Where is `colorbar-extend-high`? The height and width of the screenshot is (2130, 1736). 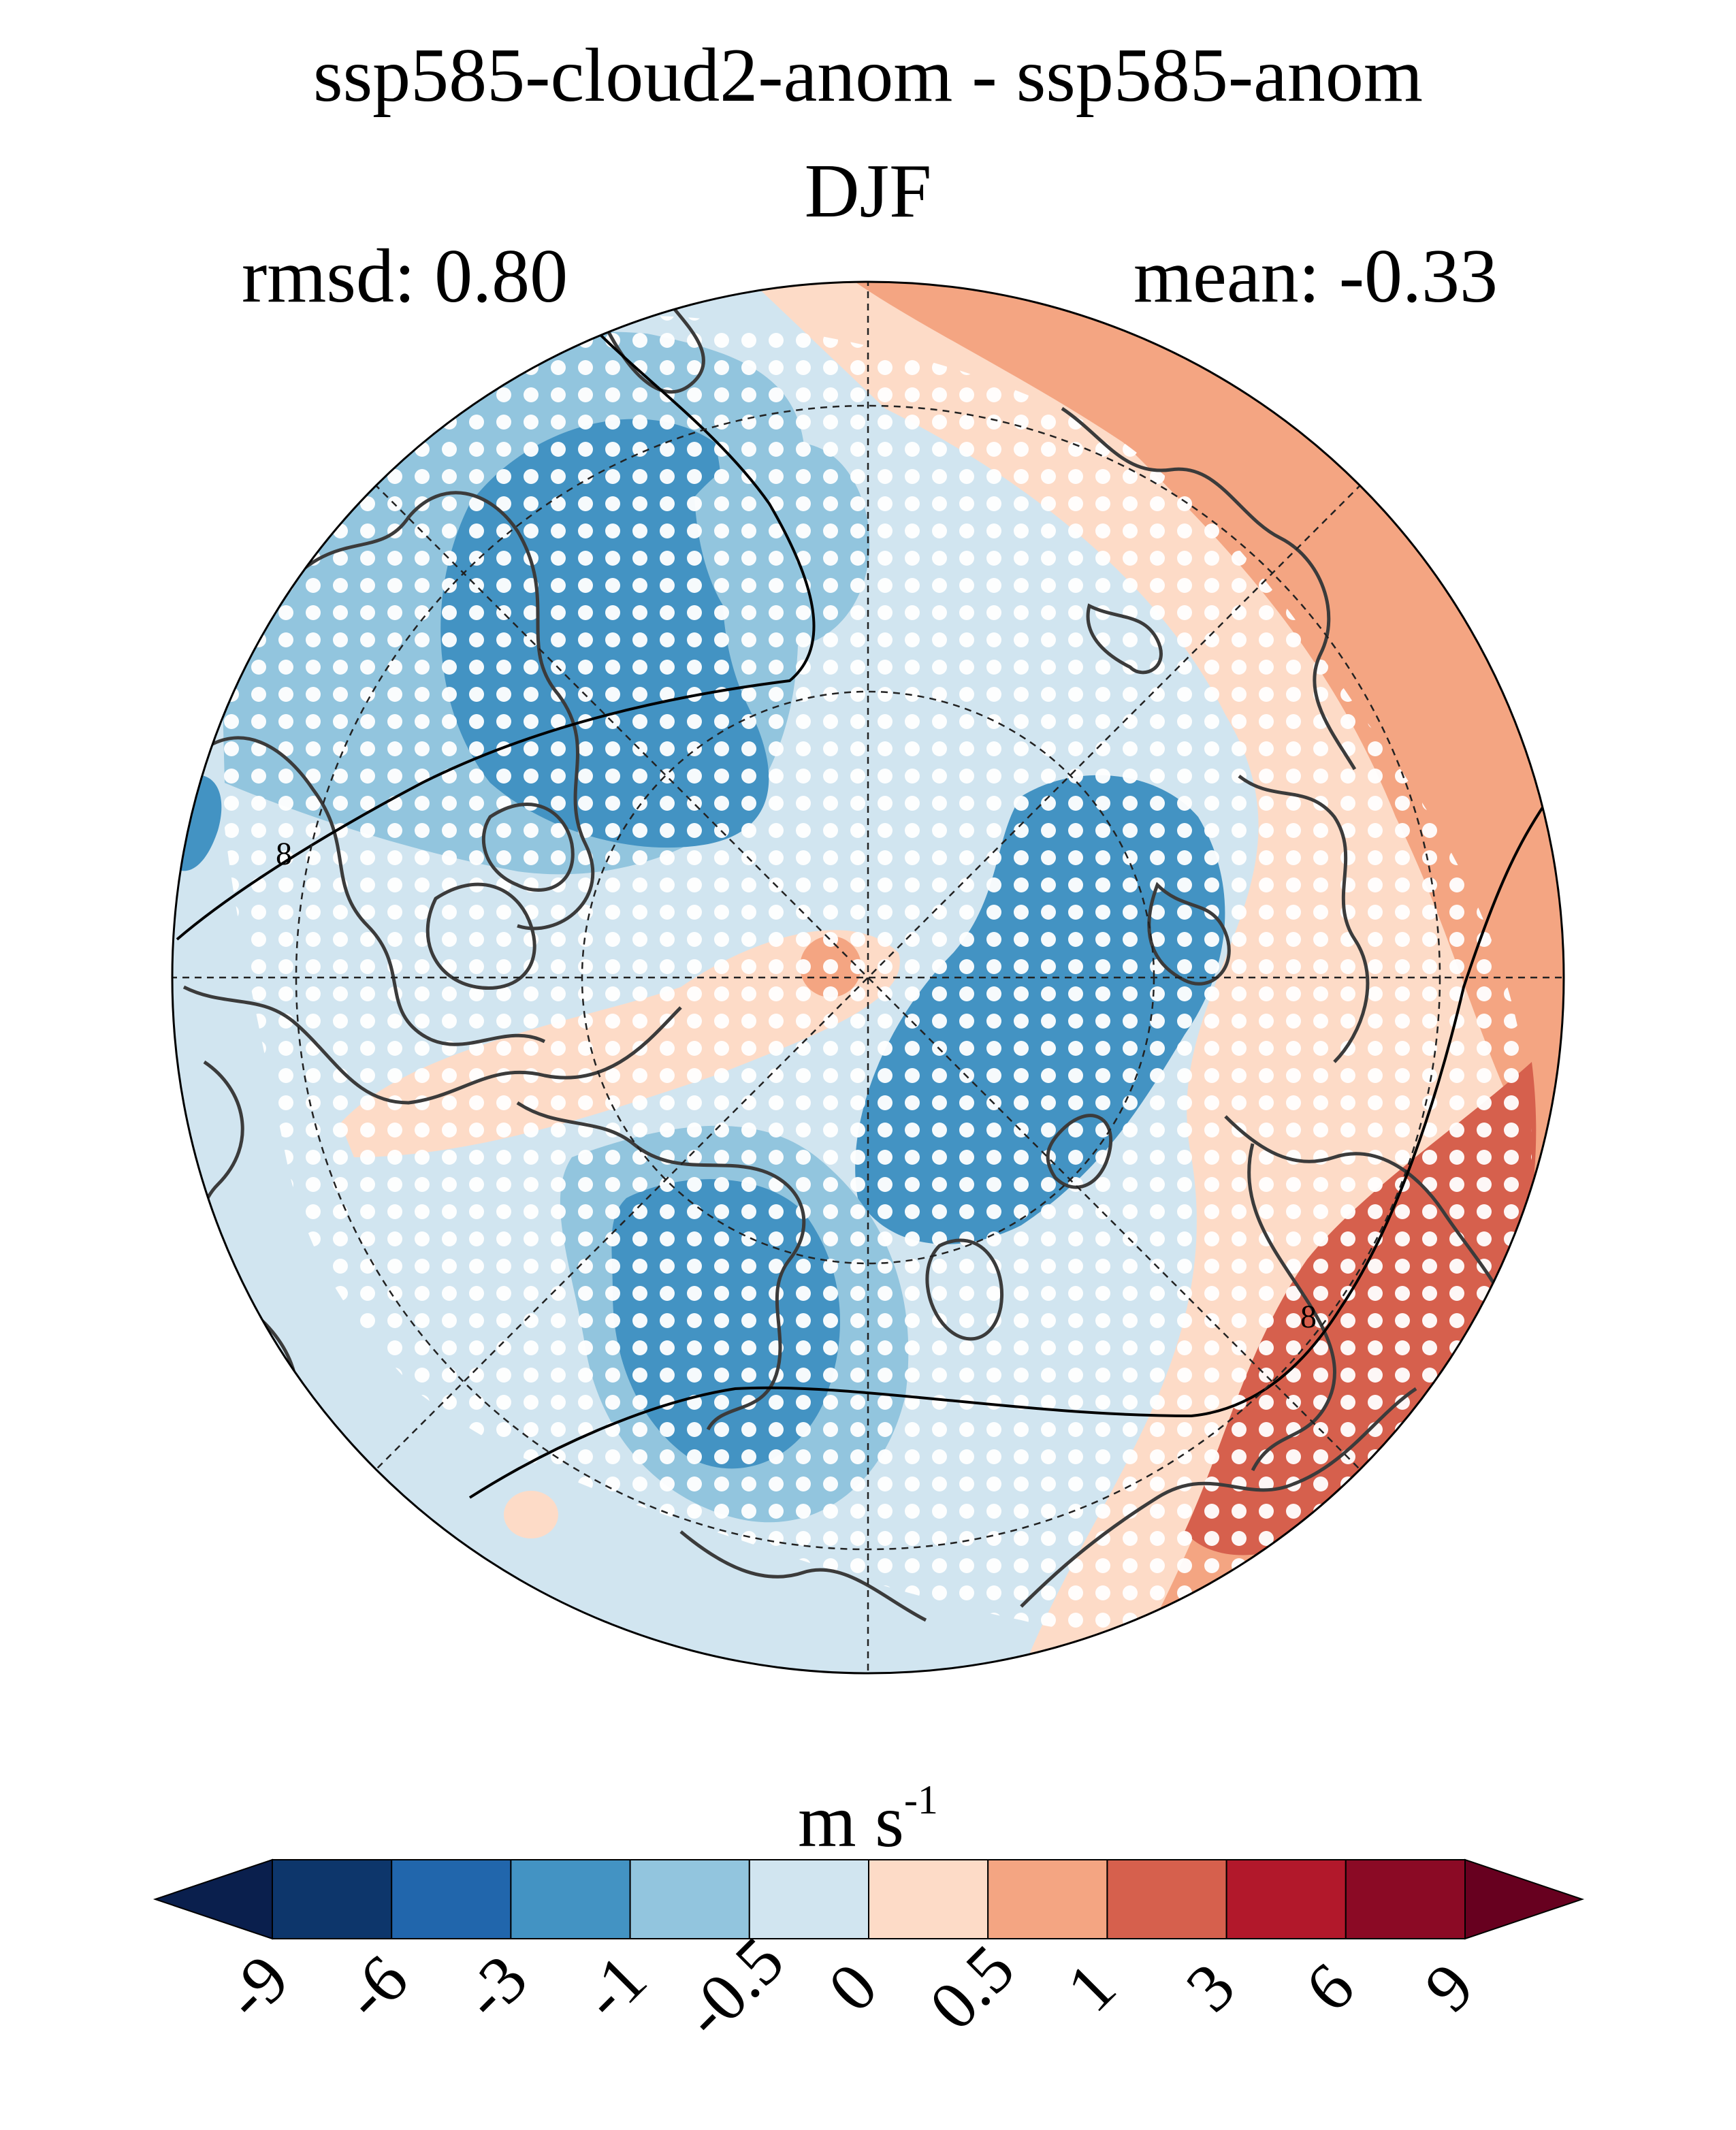
colorbar-extend-high is located at coordinates (1525, 1899).